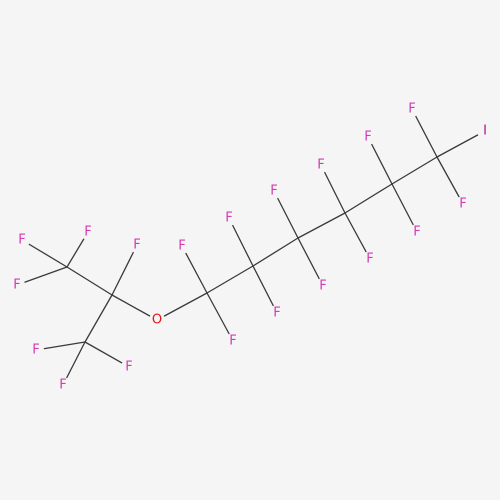  I want to click on oxygen-atom-label: O, so click(157, 320).